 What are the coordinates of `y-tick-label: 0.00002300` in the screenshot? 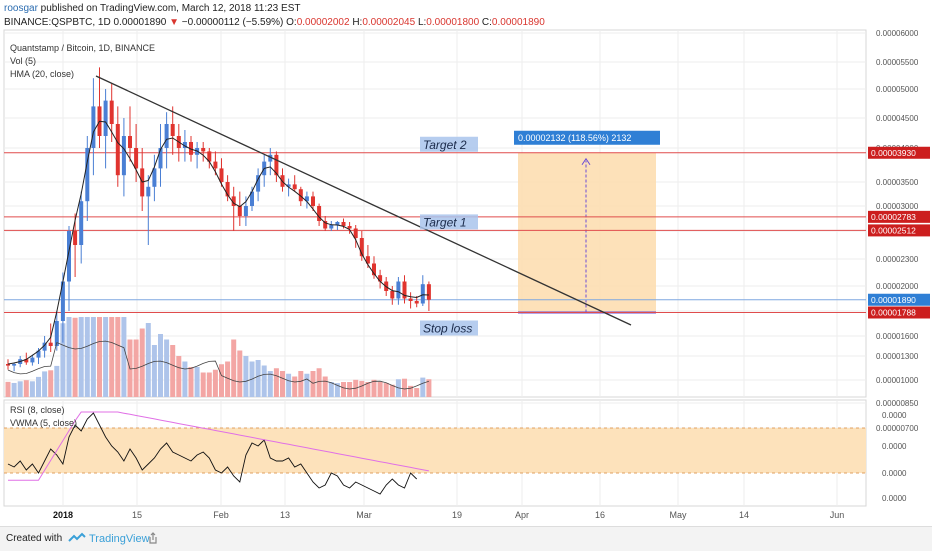 It's located at (897, 259).